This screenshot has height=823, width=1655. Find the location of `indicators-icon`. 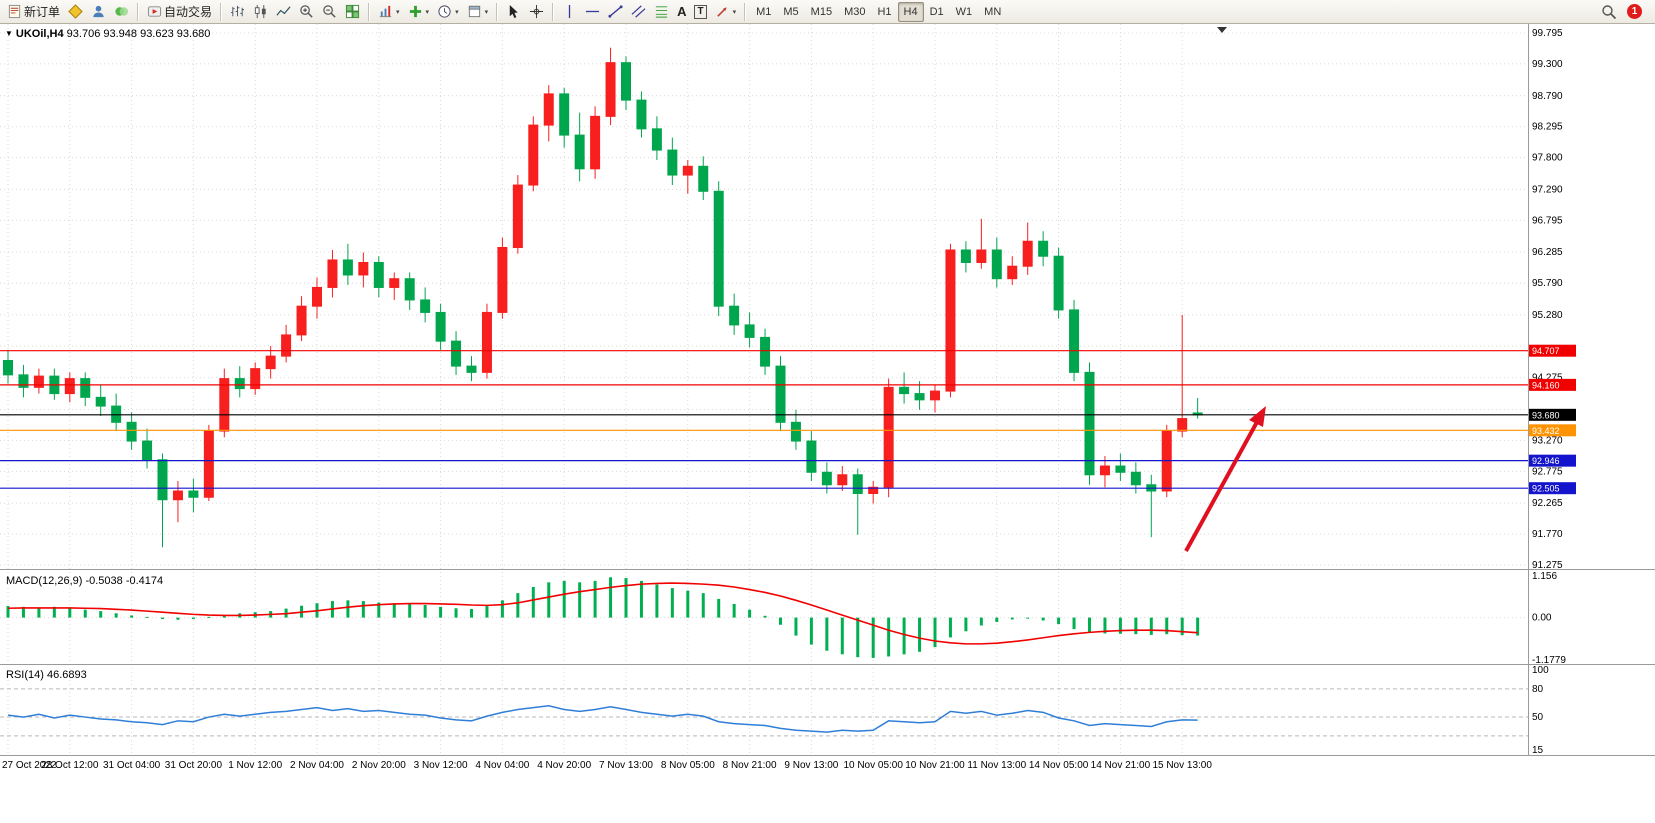

indicators-icon is located at coordinates (385, 11).